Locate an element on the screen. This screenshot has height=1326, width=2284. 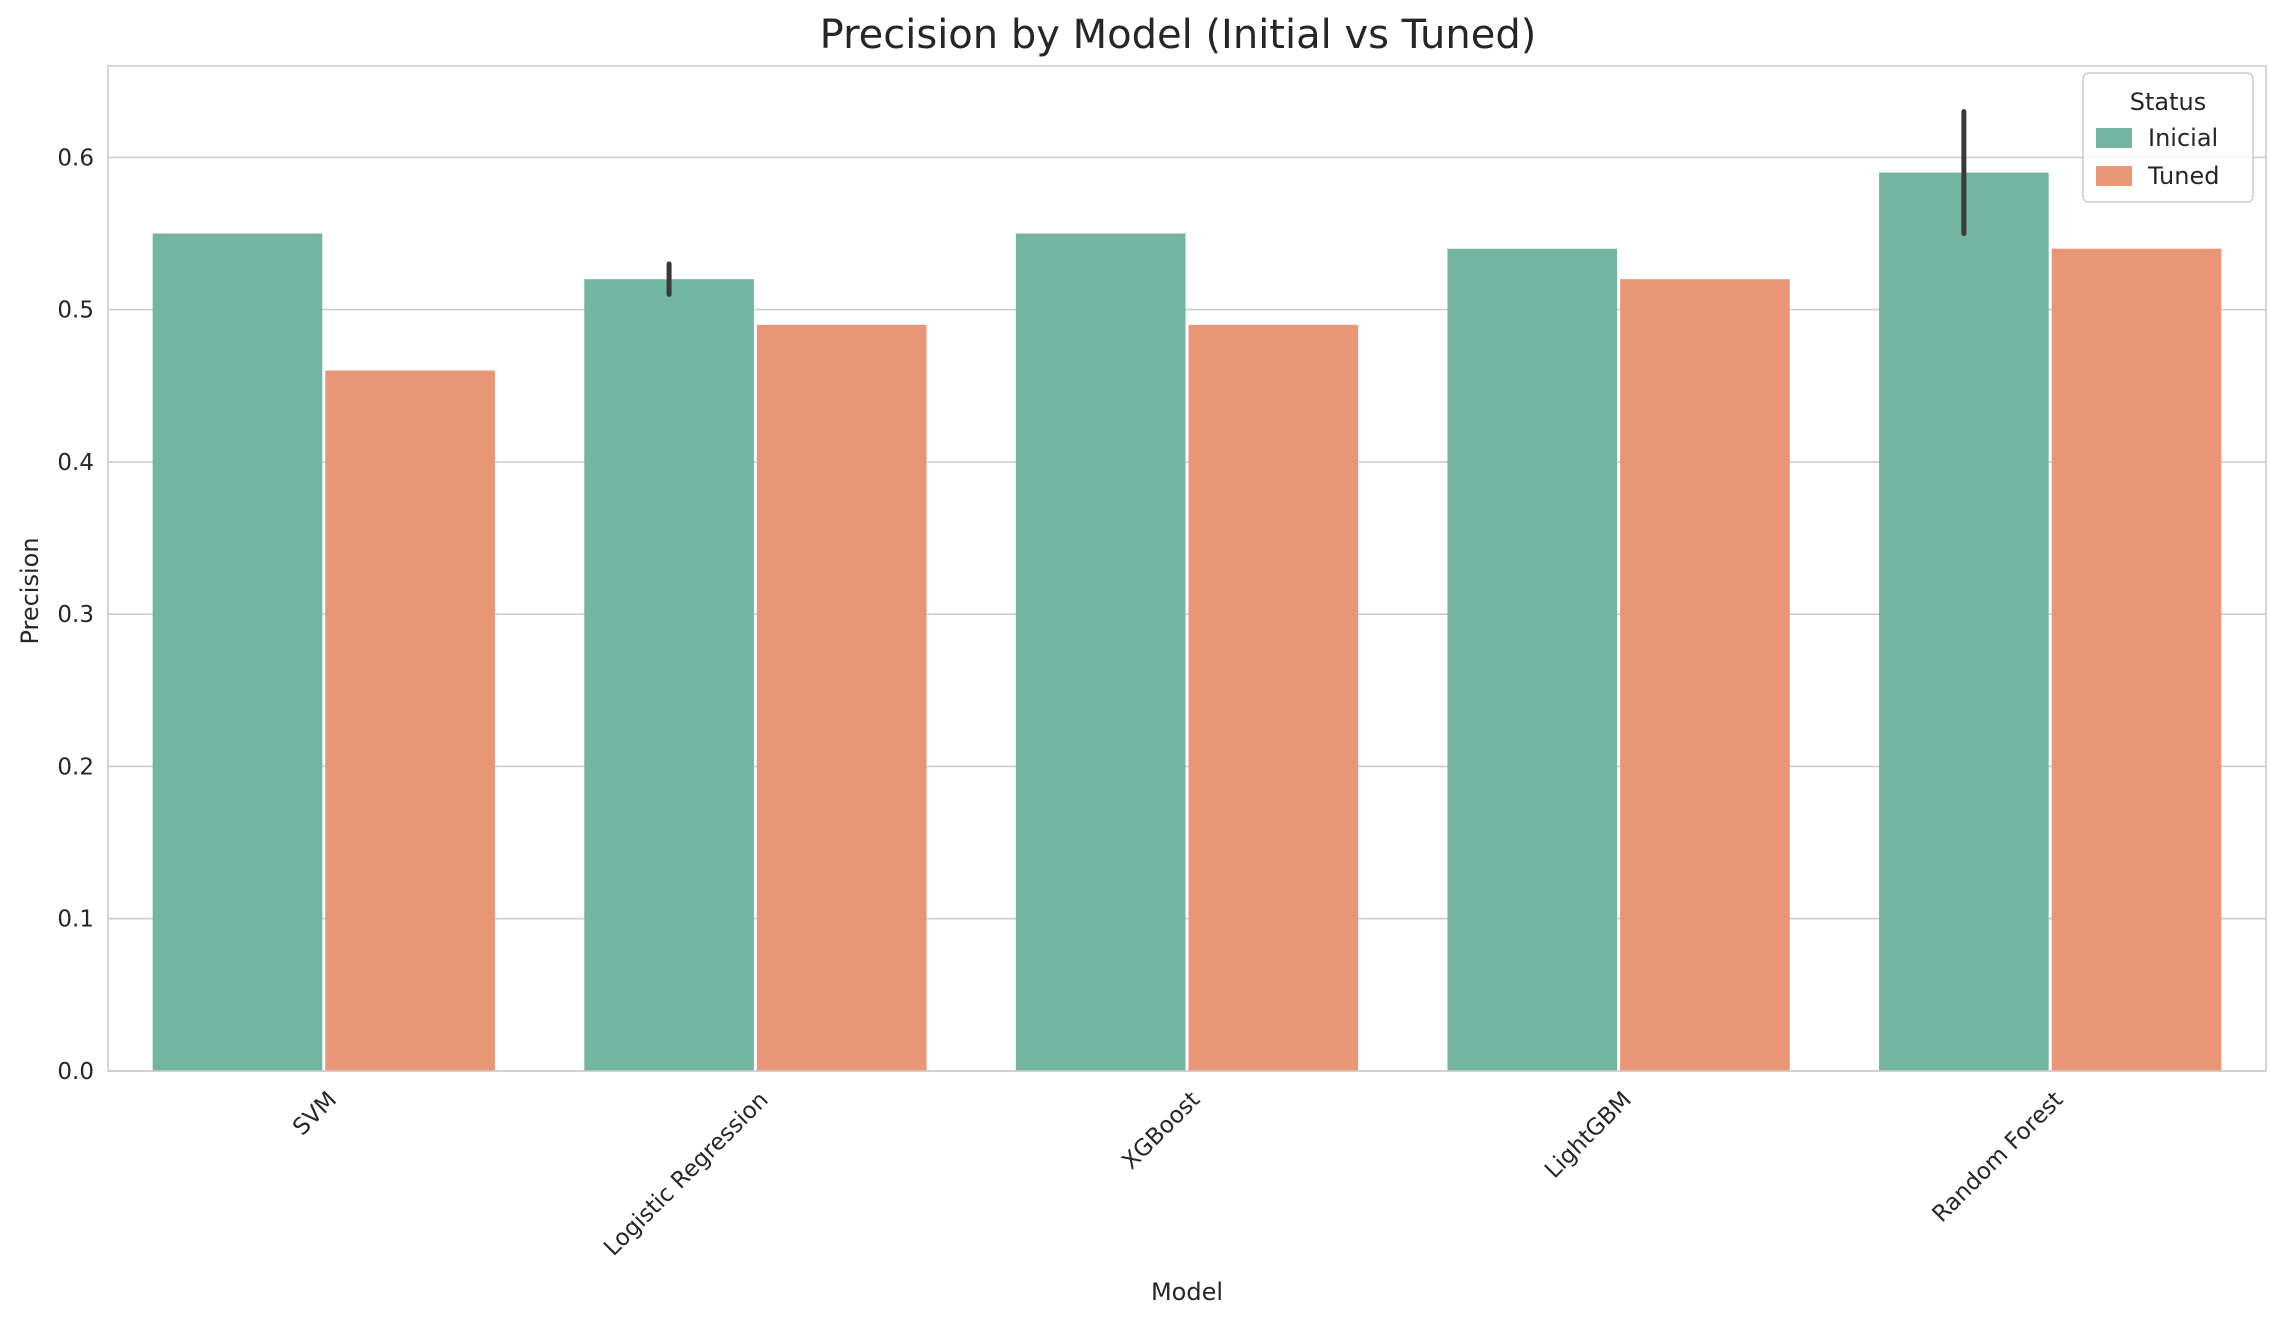
y-tick-label: 0.0 is located at coordinates (75, 1072).